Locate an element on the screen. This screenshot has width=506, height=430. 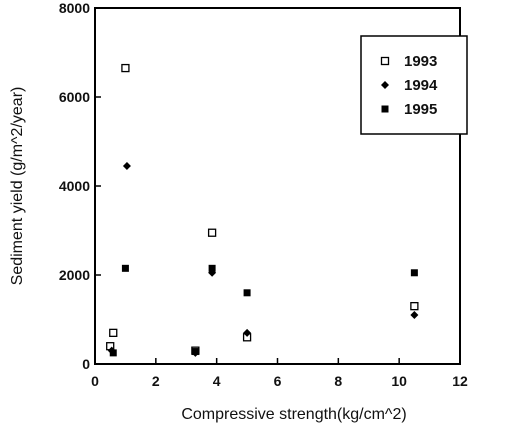
legend-marker-1995 is located at coordinates (385, 109).